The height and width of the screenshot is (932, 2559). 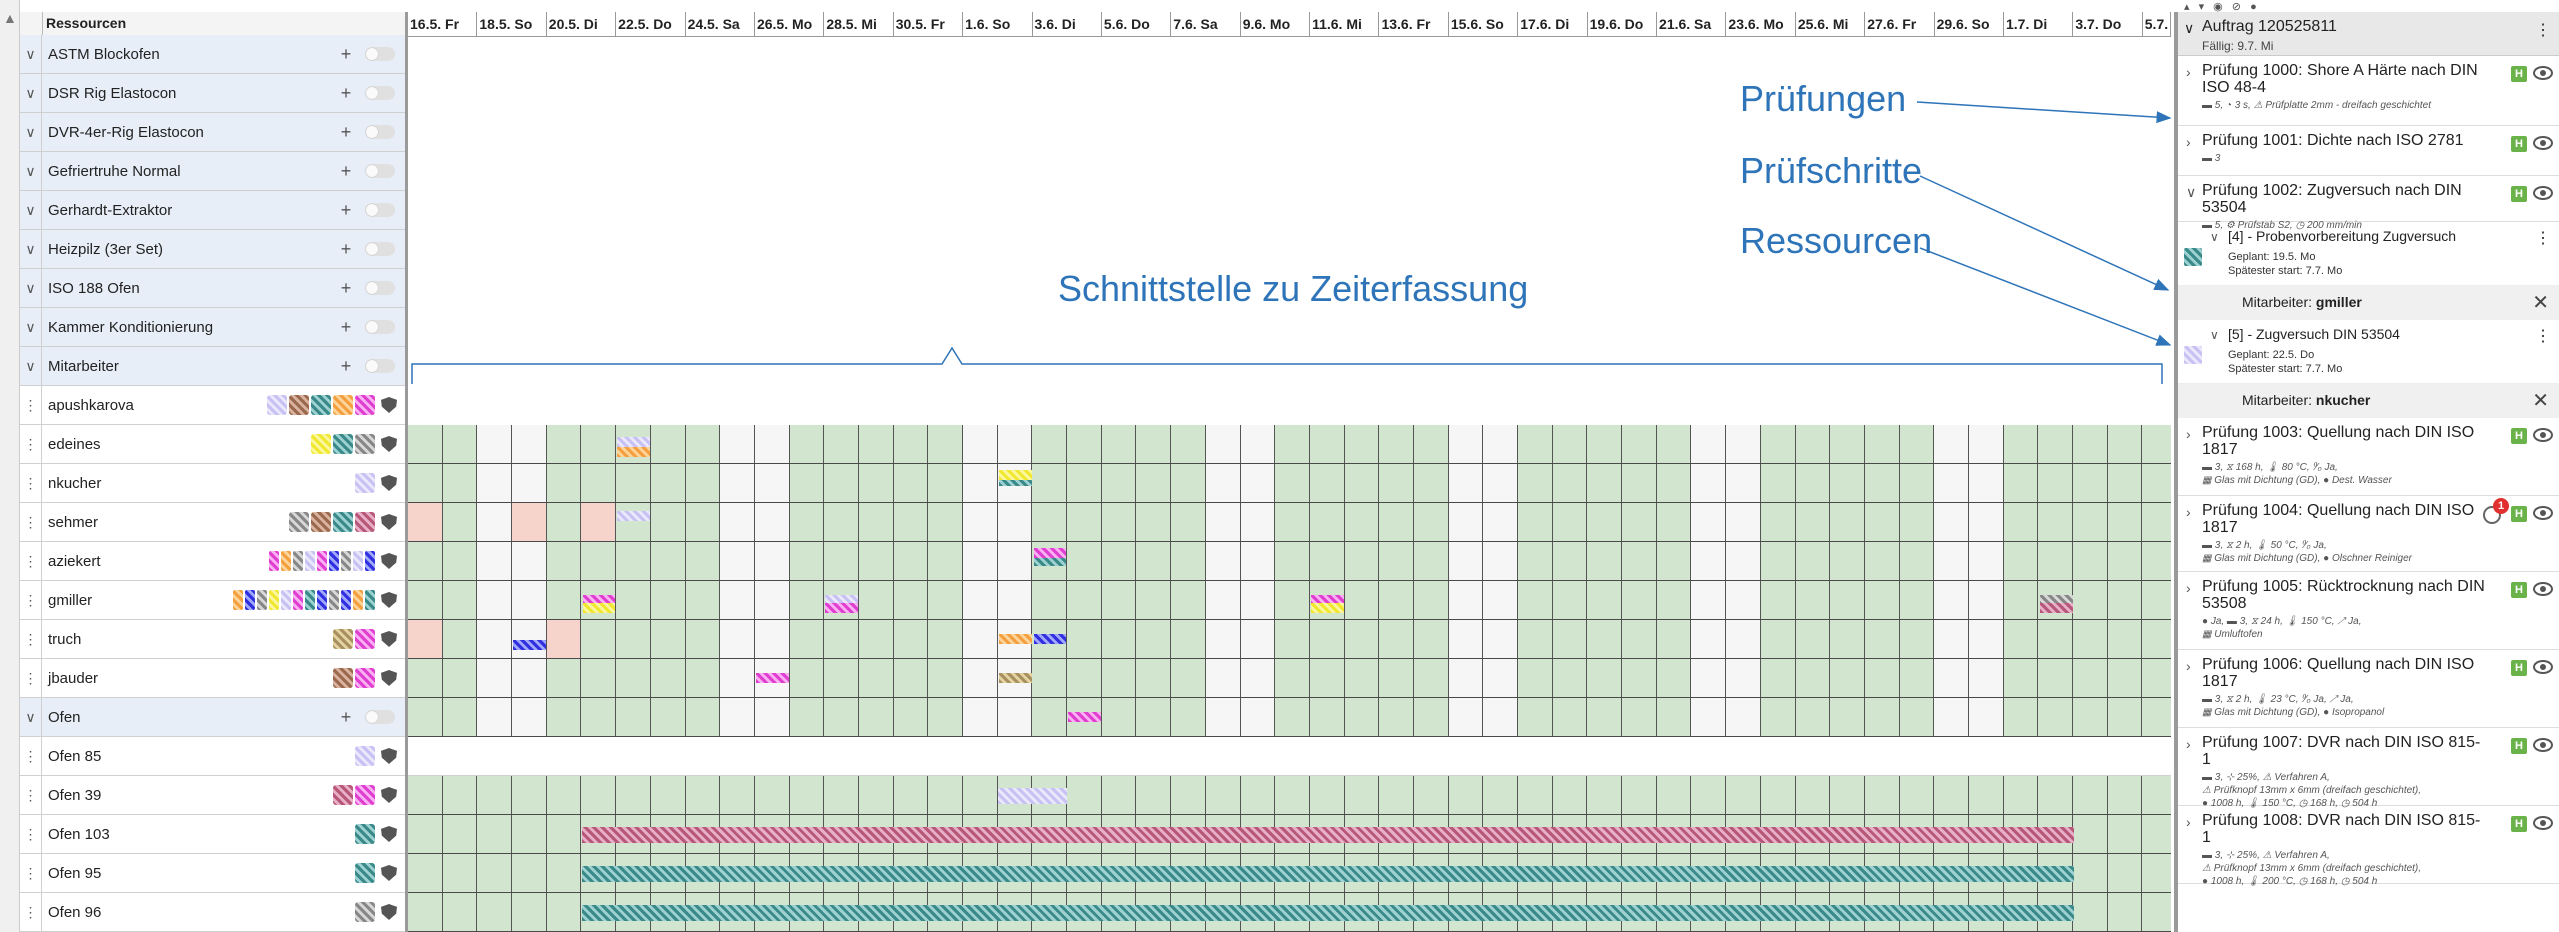 I want to click on toolbar-icons: ▴ ▾ ◉ ⊘ ●, so click(x=2222, y=7).